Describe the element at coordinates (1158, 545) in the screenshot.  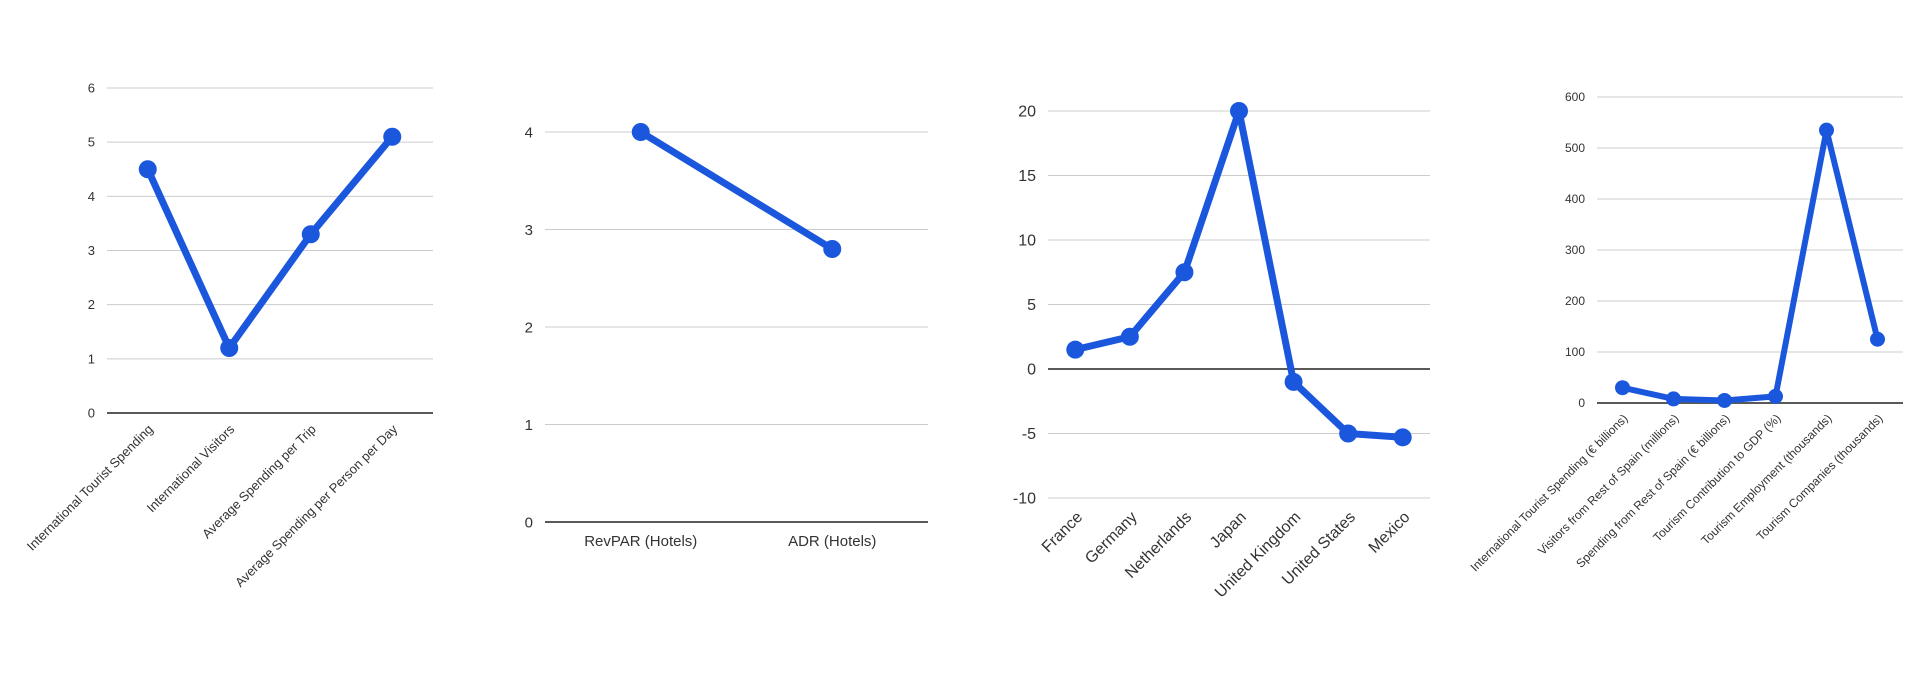
I see `x-category-label: Netherlands` at that location.